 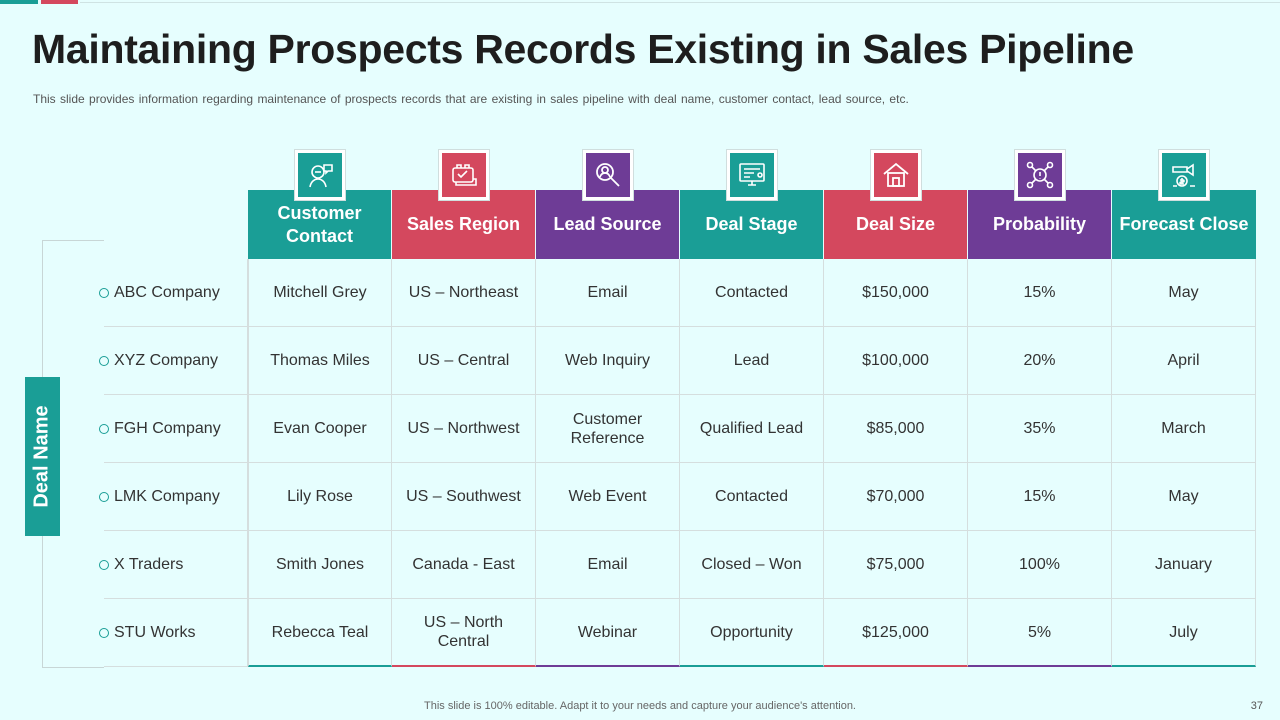 I want to click on page-number: 37, so click(x=1256, y=706).